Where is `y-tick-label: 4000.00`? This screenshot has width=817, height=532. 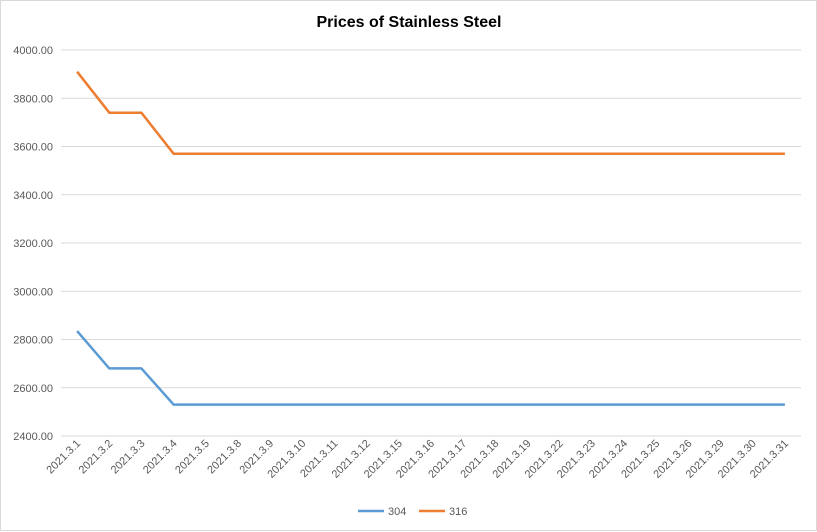
y-tick-label: 4000.00 is located at coordinates (33, 51).